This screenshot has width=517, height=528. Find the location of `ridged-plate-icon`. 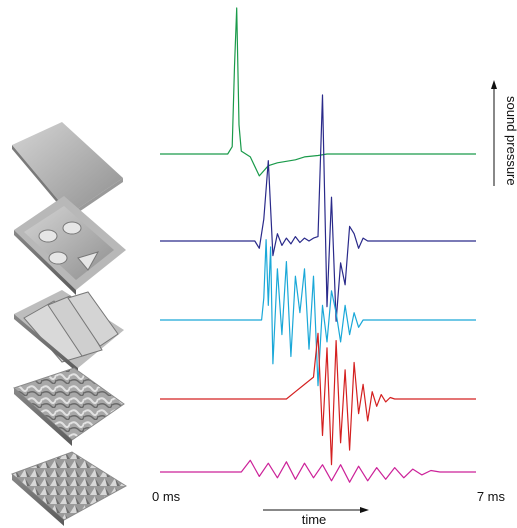

ridged-plate-icon is located at coordinates (69, 331).